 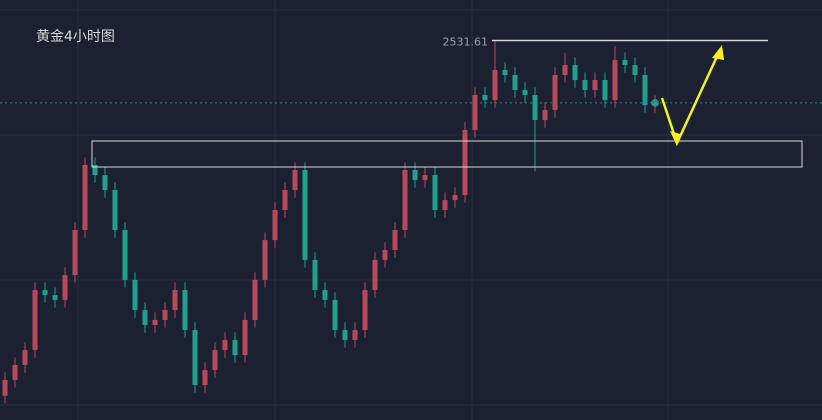 What do you see at coordinates (447, 154) in the screenshot?
I see `zone-box` at bounding box center [447, 154].